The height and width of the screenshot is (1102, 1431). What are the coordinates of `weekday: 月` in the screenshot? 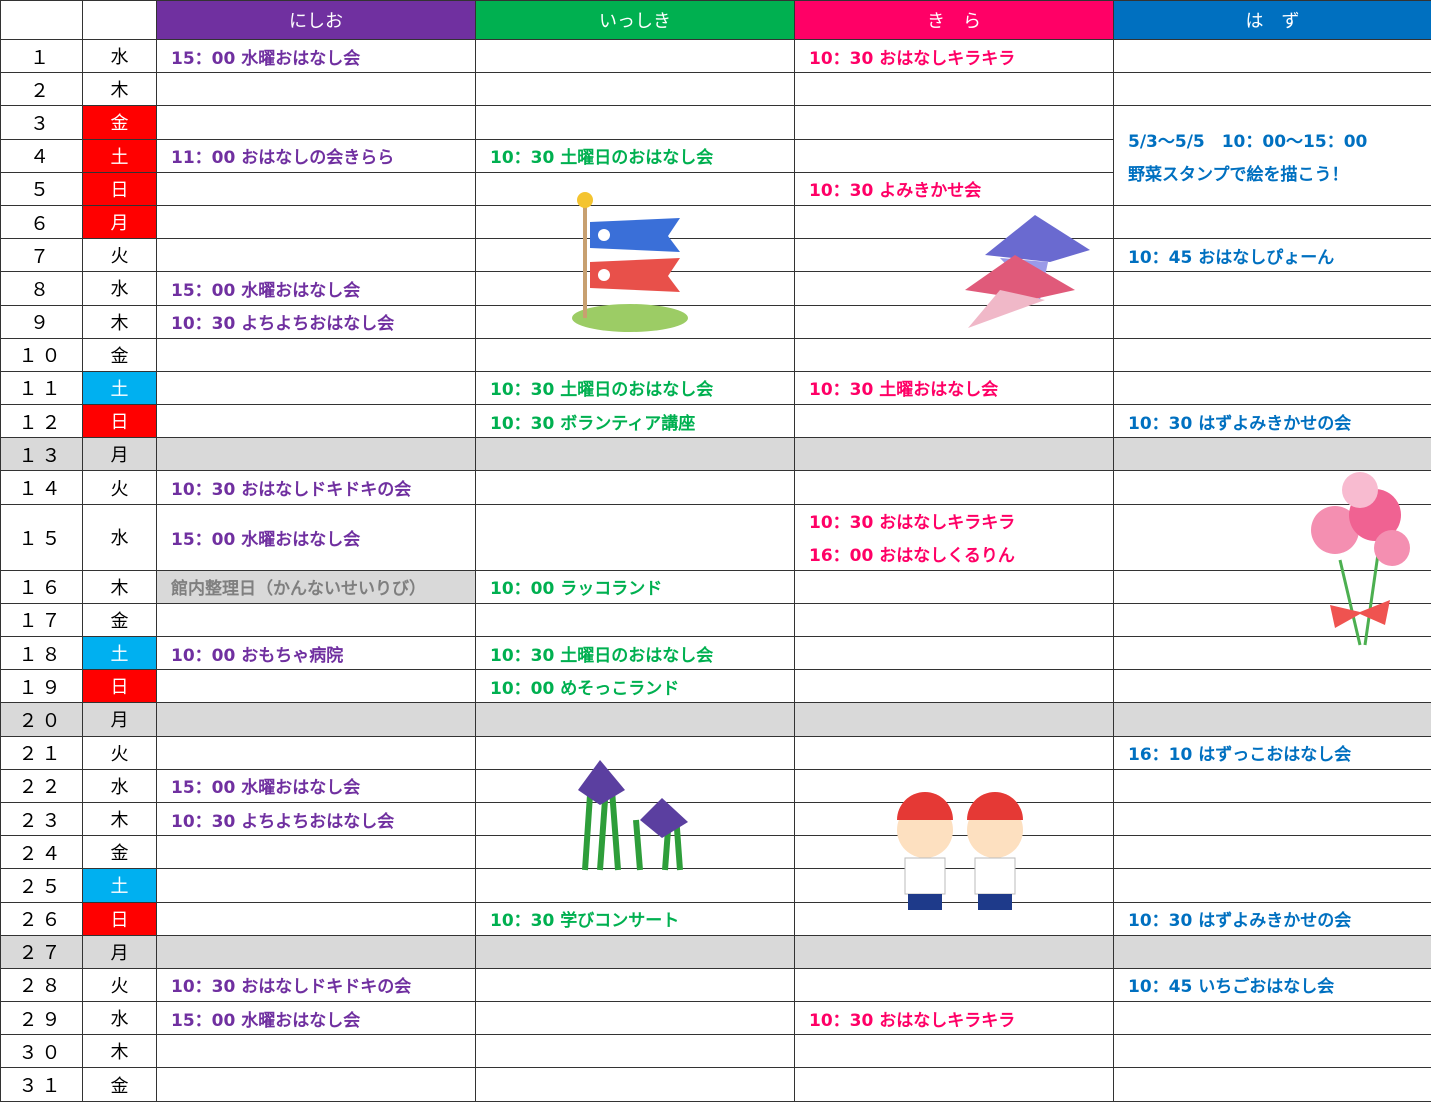 It's located at (119, 456).